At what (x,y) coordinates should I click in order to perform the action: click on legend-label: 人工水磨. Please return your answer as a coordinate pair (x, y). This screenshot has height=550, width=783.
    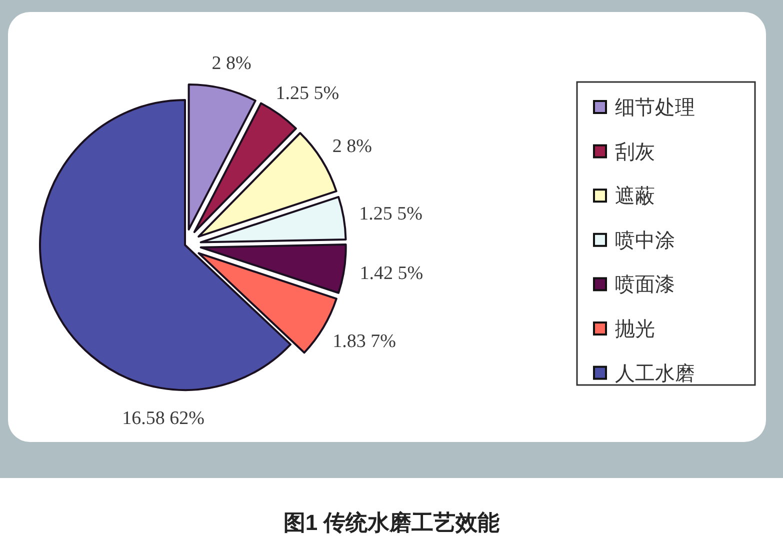
    Looking at the image, I should click on (655, 373).